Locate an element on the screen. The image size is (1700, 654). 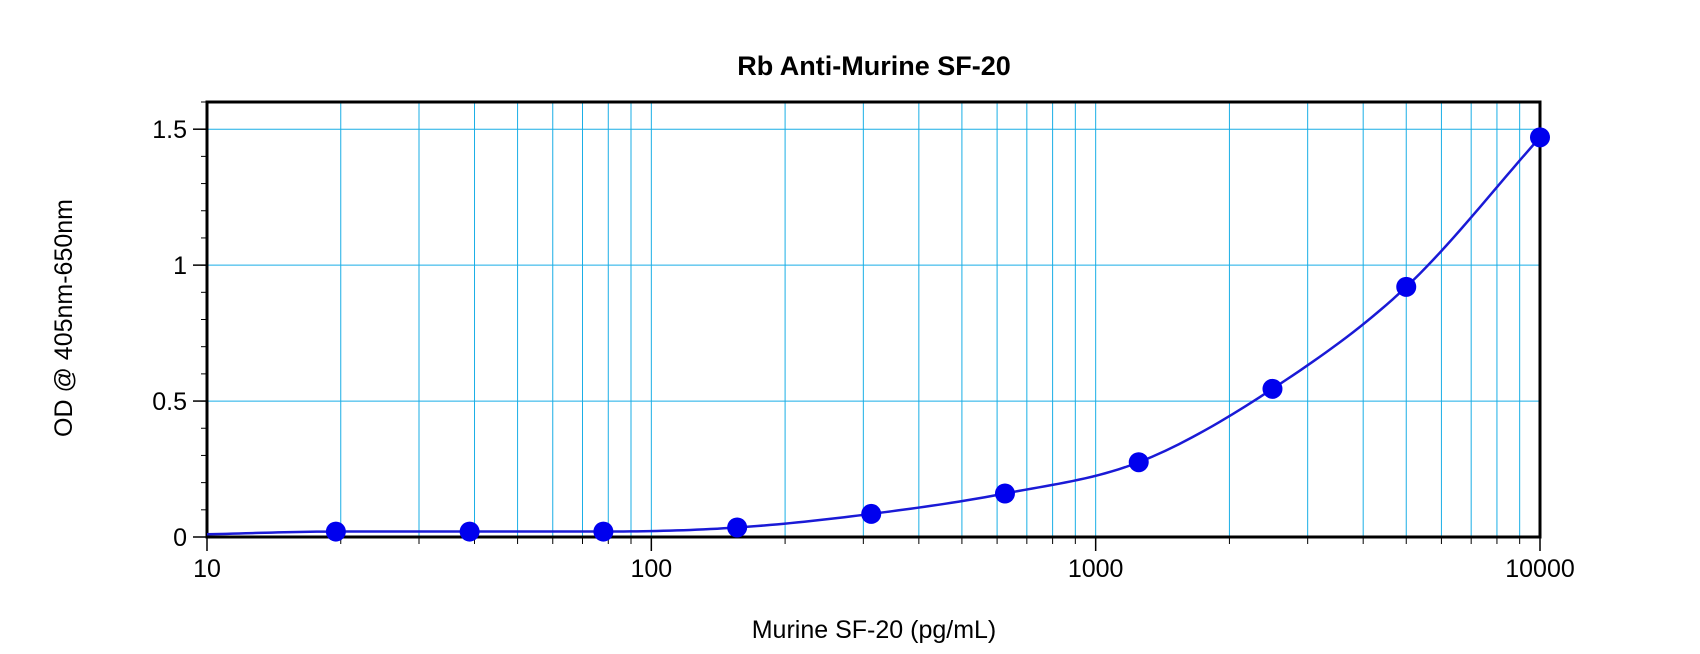
x-tick-label: 1000 is located at coordinates (1096, 569).